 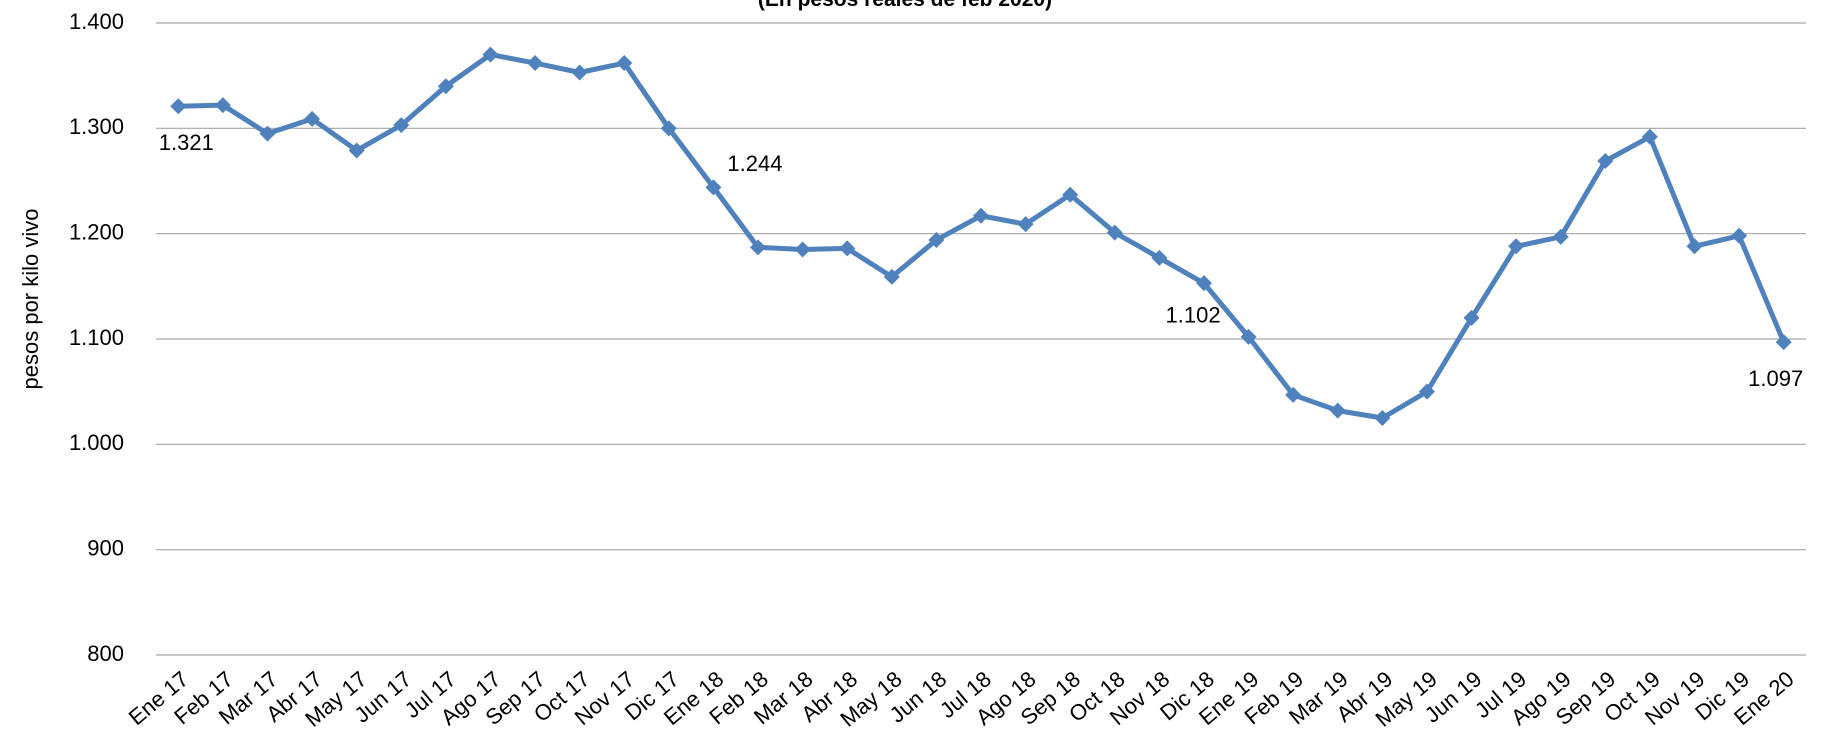 I want to click on y-axis-label: pesos por kilo vivo, so click(x=30, y=299).